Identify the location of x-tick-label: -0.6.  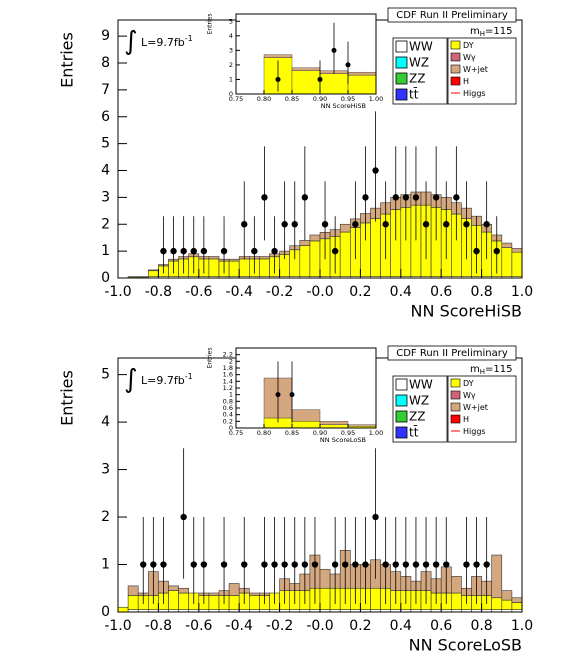
(198, 292).